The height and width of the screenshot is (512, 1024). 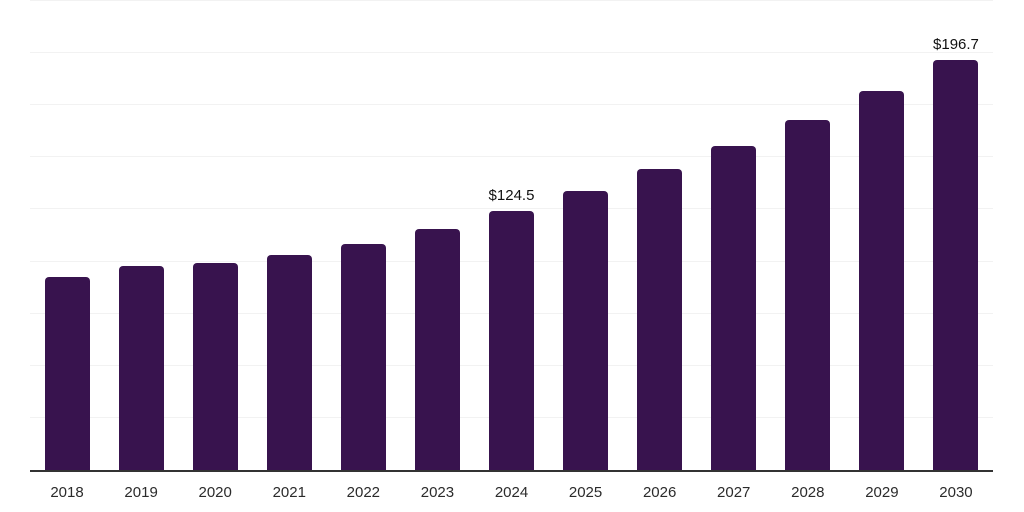 What do you see at coordinates (882, 492) in the screenshot?
I see `x-tick-label-2029: 2029` at bounding box center [882, 492].